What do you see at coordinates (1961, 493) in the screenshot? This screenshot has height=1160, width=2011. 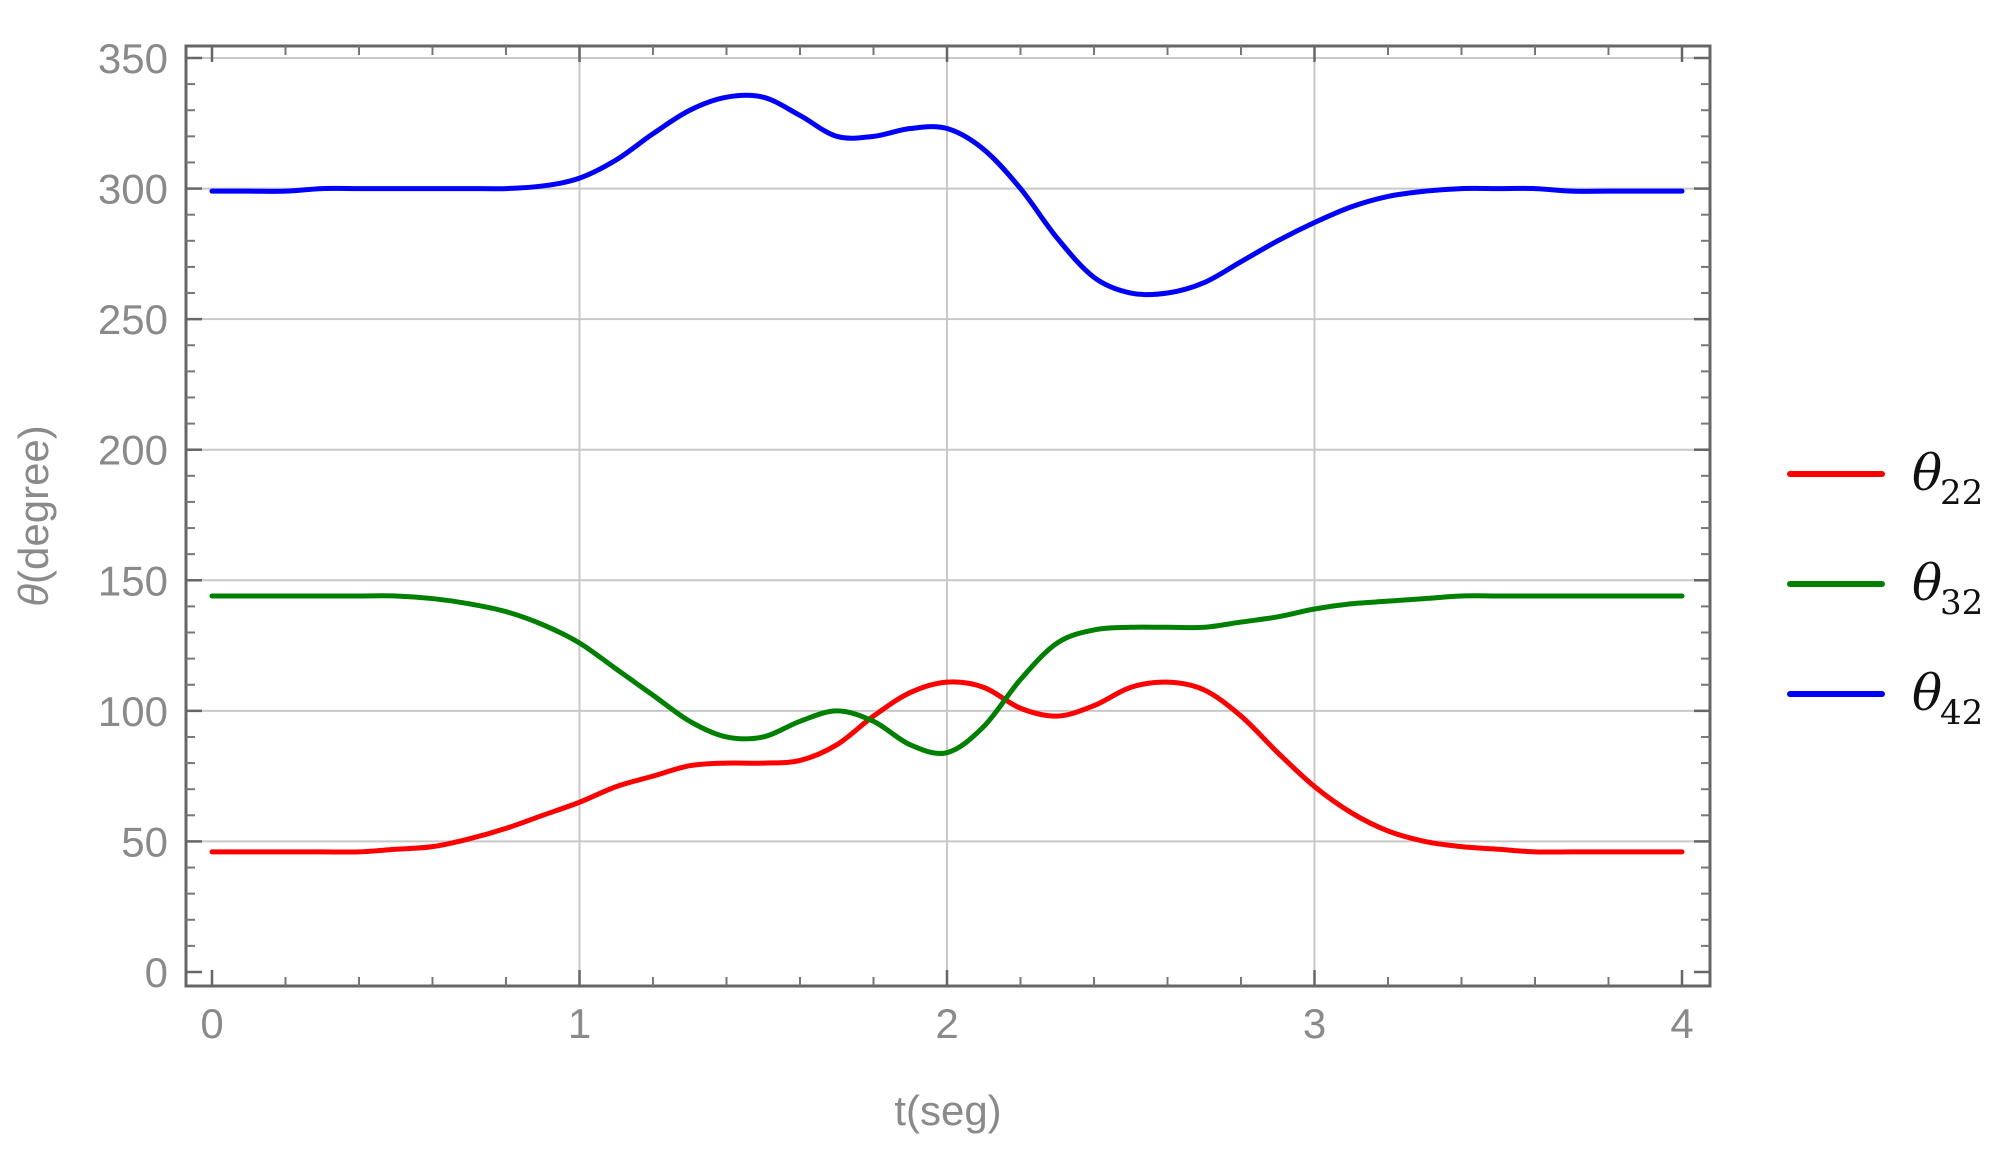 I see `legend-subscript: 22` at bounding box center [1961, 493].